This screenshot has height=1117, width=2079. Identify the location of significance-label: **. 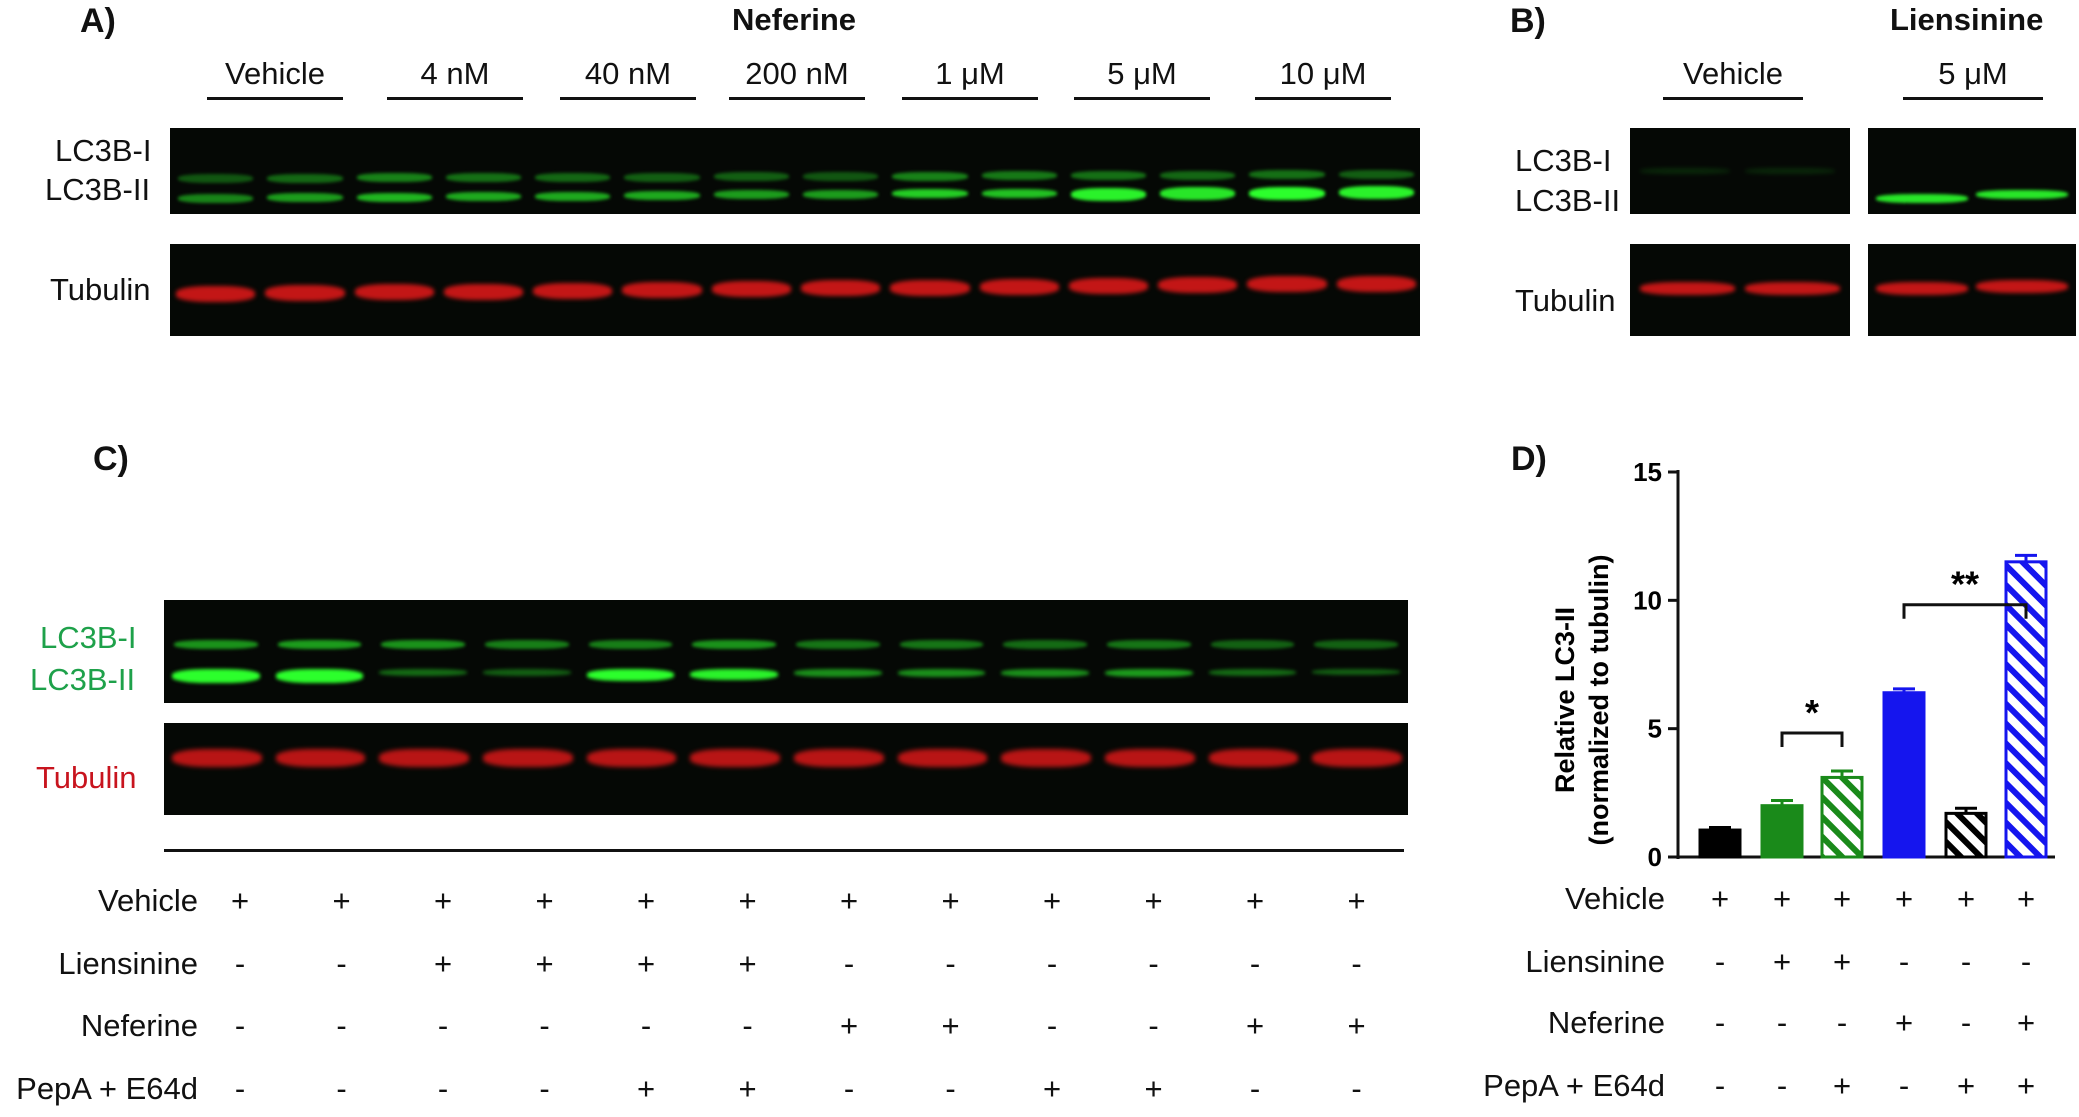
(1965, 584).